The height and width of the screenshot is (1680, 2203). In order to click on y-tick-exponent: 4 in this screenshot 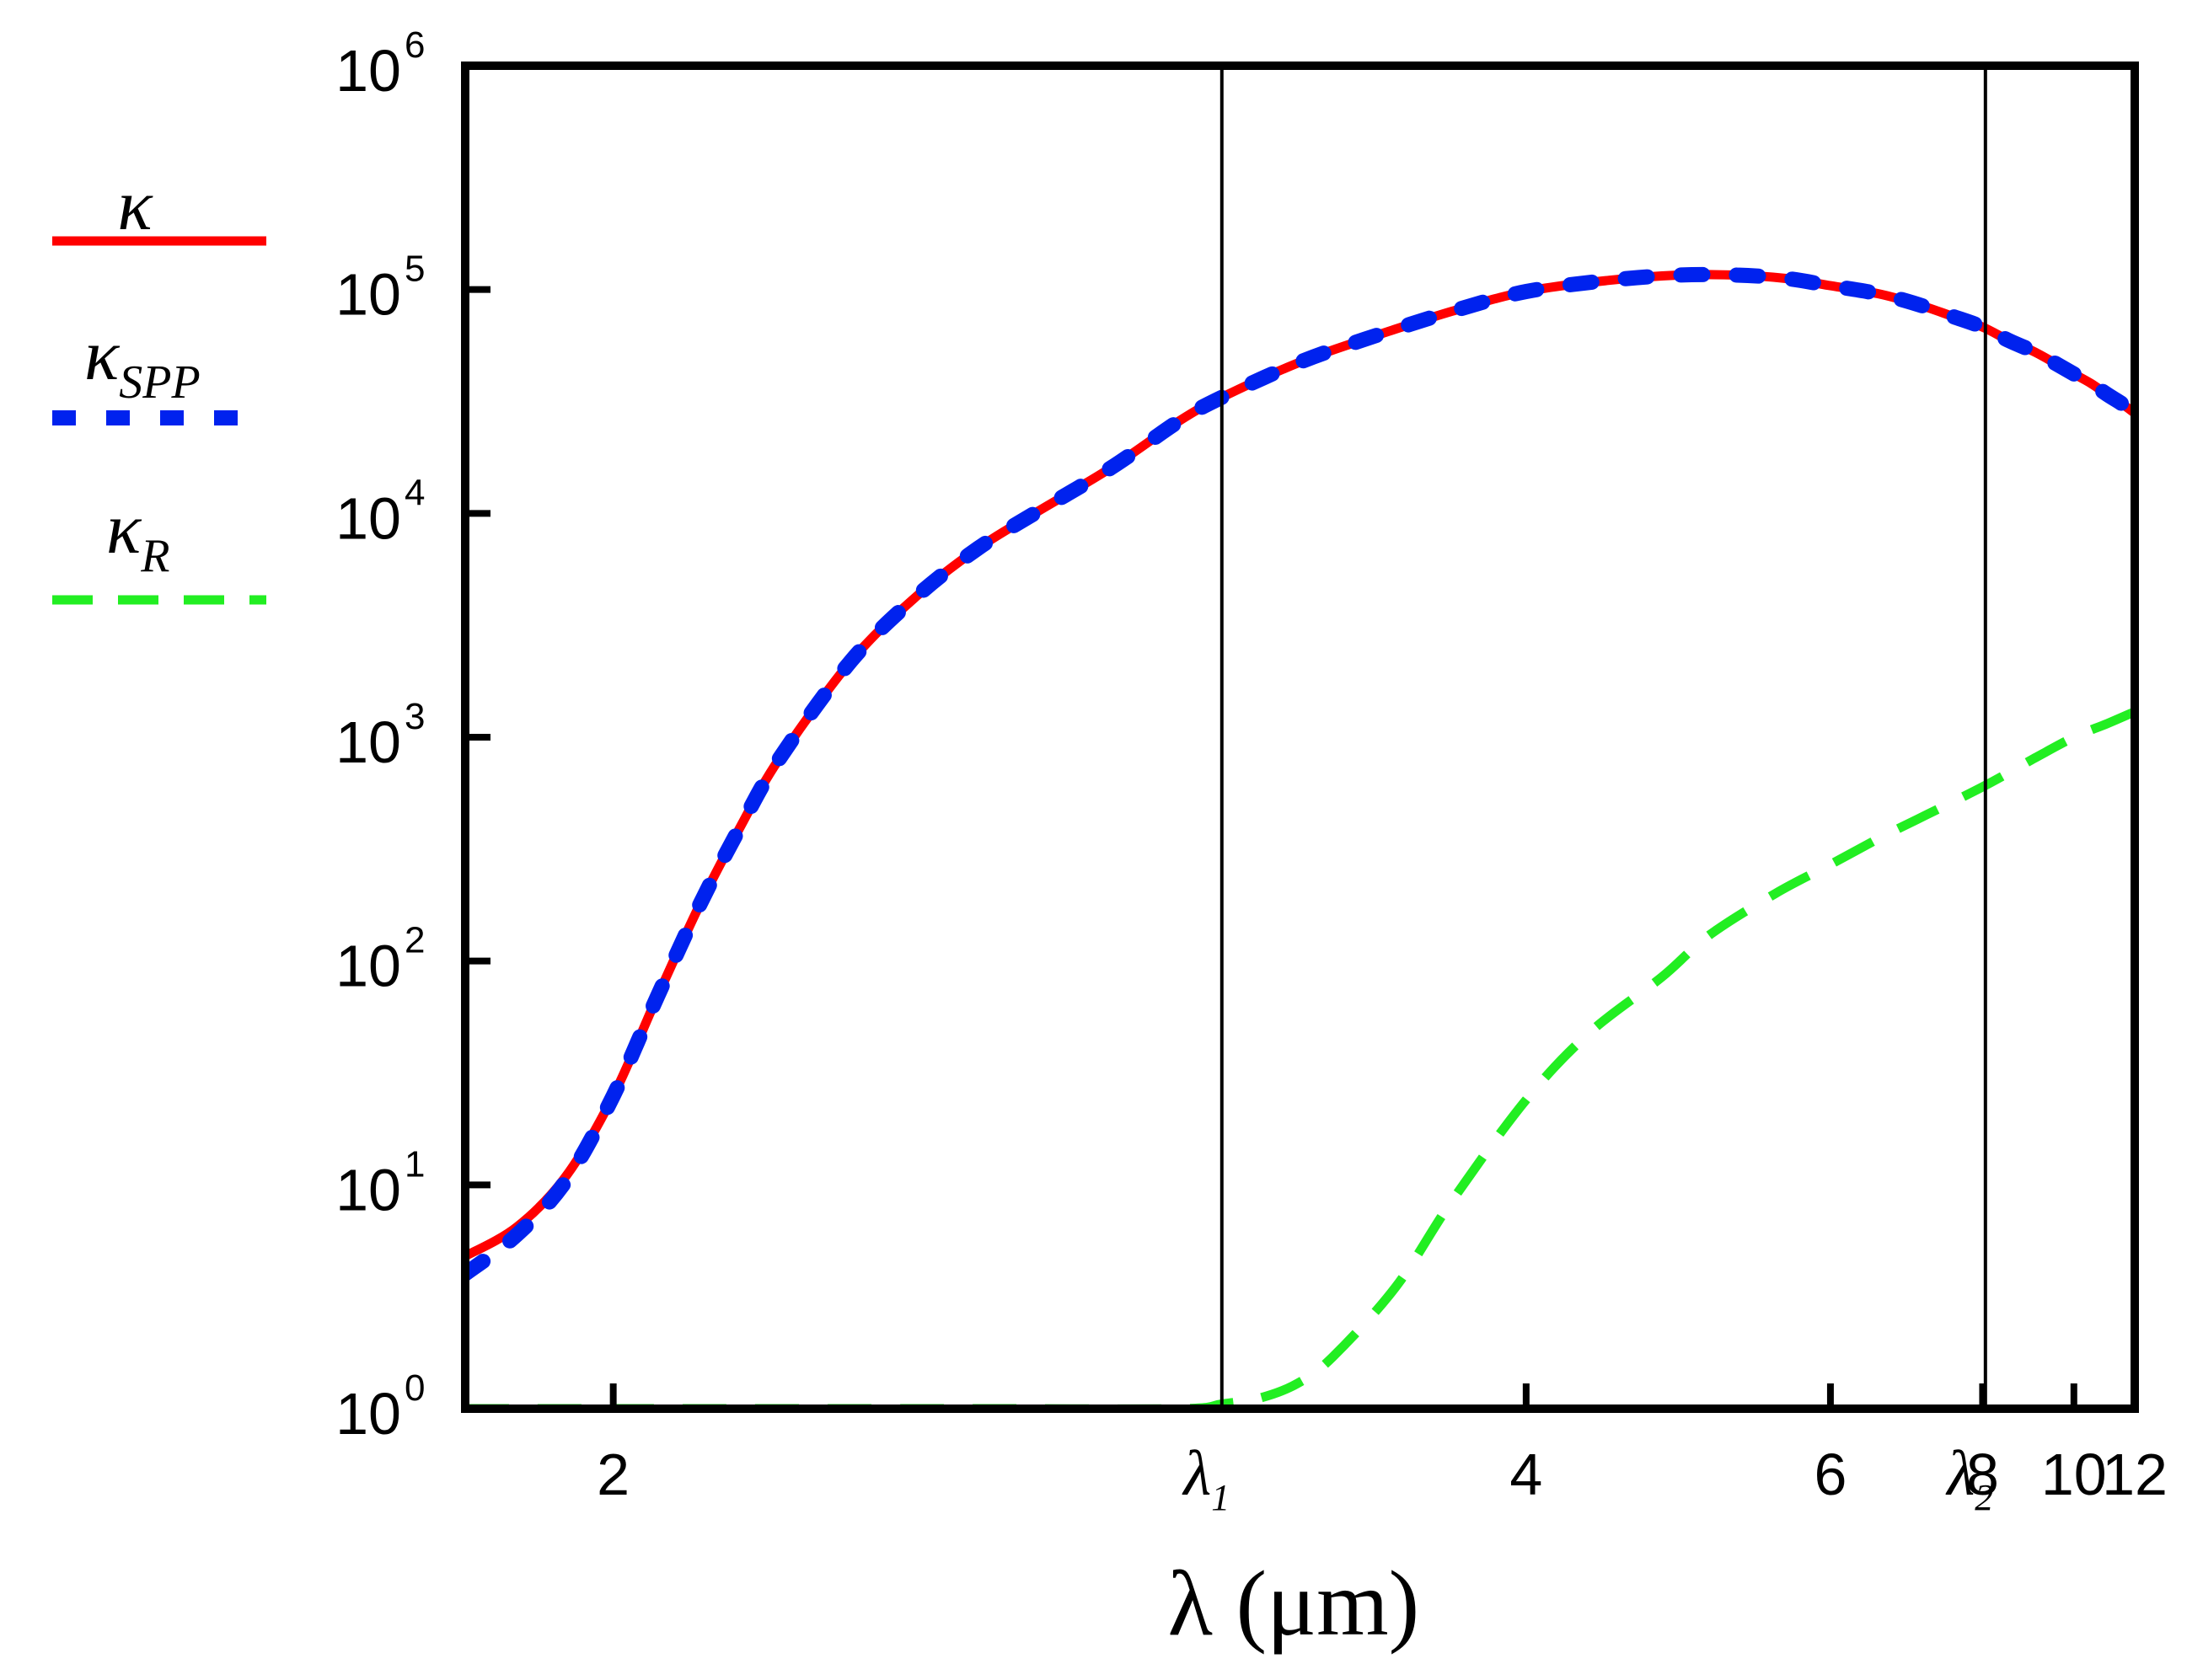, I will do `click(415, 492)`.